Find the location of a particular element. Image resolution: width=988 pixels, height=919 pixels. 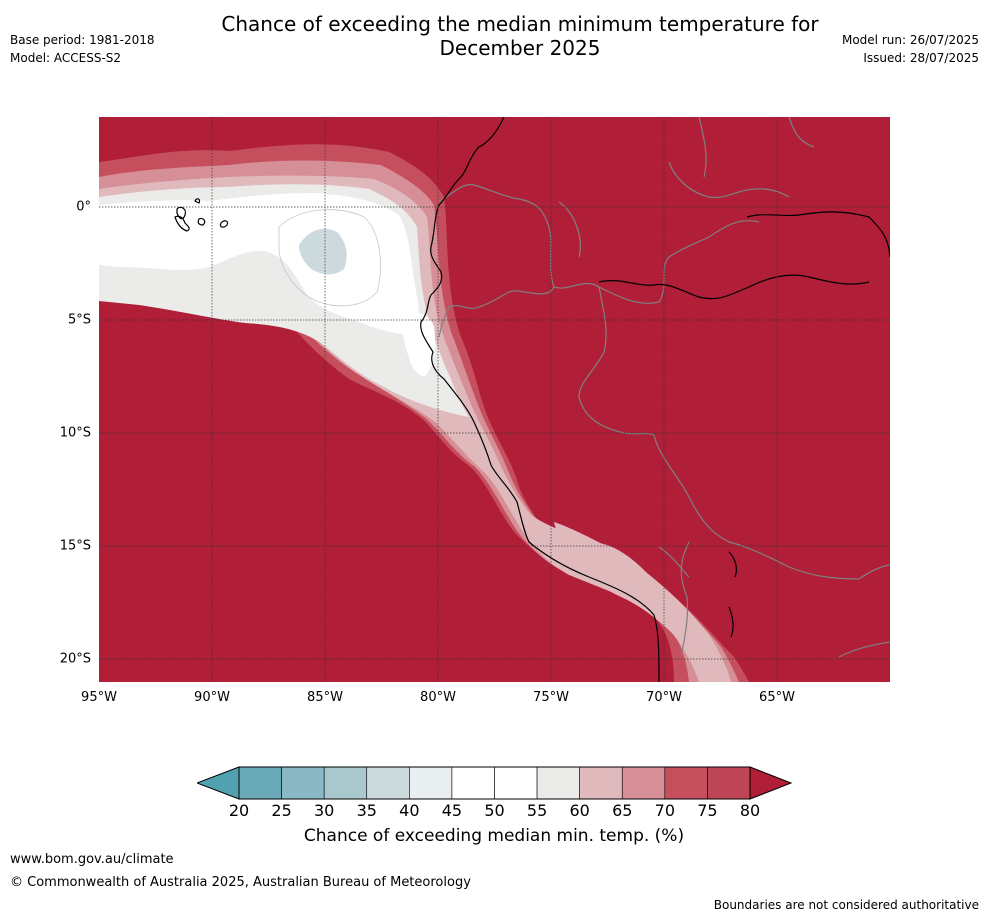

colorbar-over-arrow is located at coordinates (771, 783).